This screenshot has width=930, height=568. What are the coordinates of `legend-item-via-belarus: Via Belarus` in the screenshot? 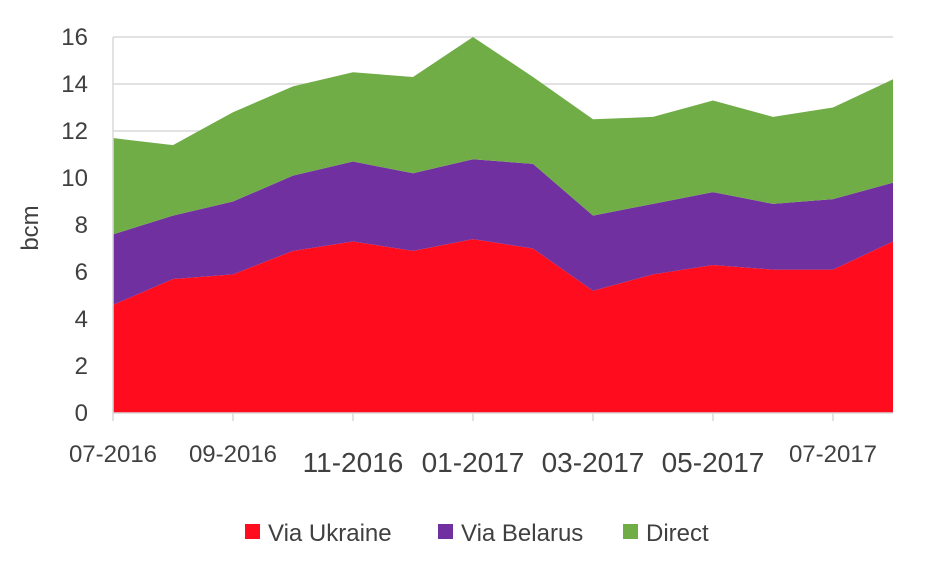 It's located at (510, 533).